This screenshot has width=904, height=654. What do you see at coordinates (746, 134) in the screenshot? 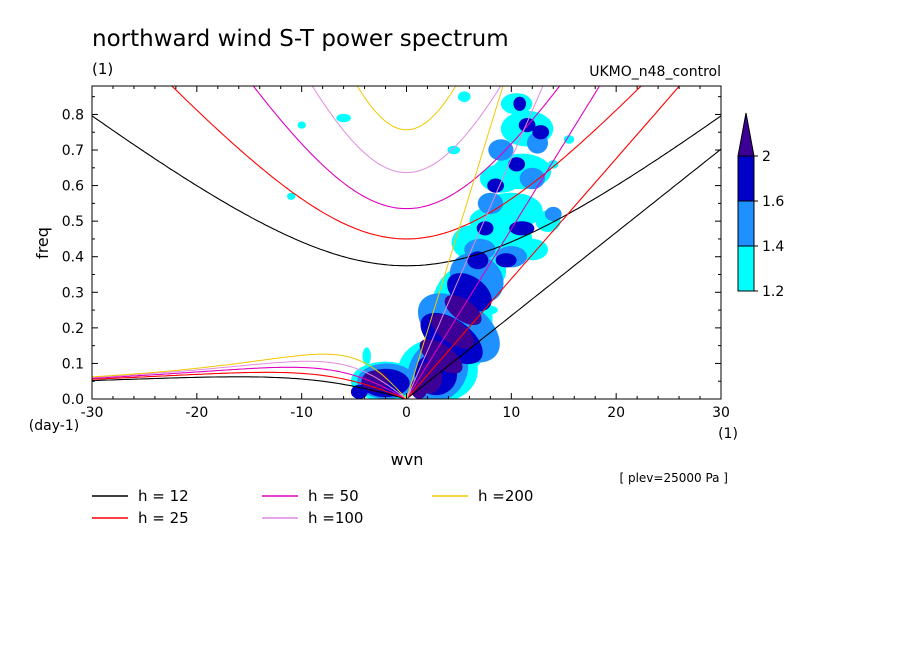
I see `colorbar-top-arrow` at bounding box center [746, 134].